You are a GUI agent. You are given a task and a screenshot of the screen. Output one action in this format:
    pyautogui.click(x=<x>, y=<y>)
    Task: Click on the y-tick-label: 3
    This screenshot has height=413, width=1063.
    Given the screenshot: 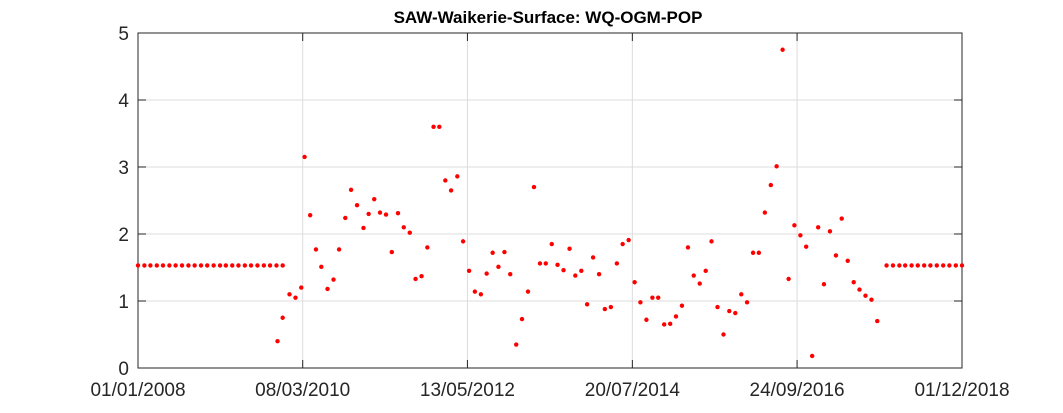 What is the action you would take?
    pyautogui.click(x=123, y=168)
    